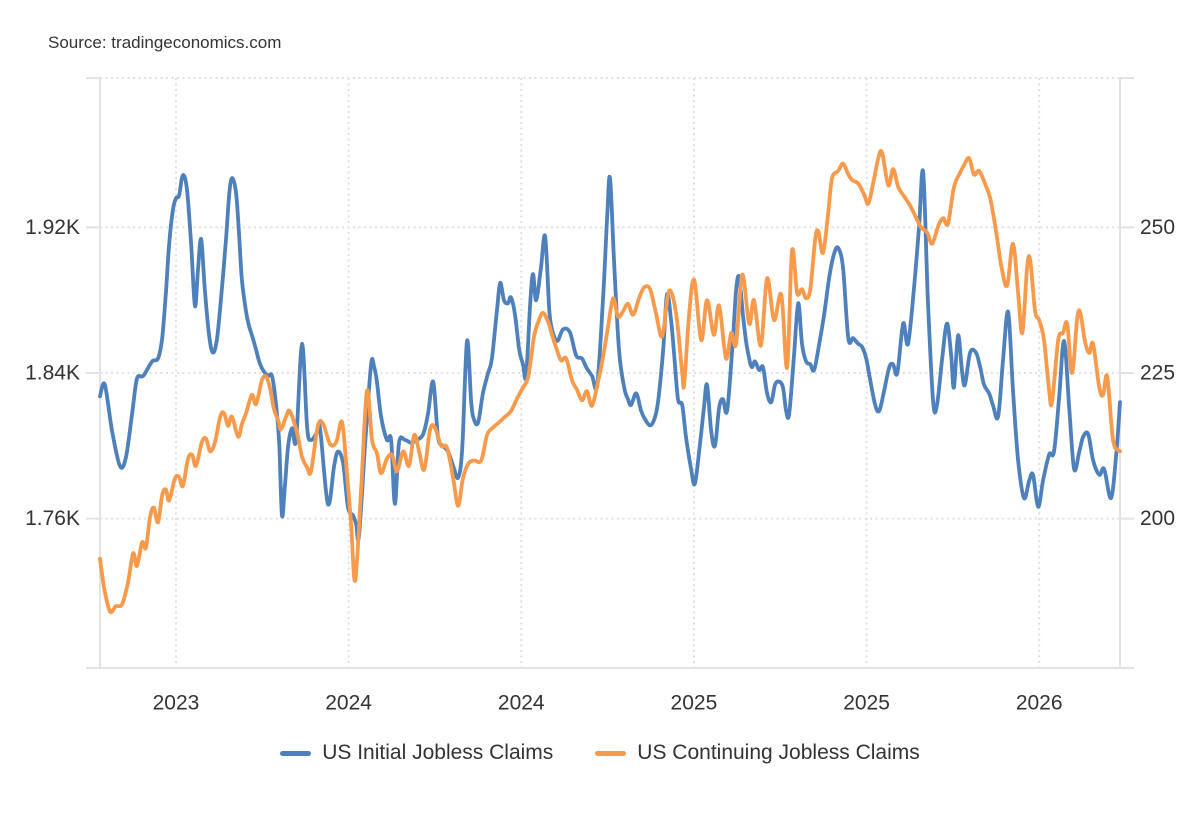 The height and width of the screenshot is (820, 1200). I want to click on y-axis-tick-label-left: 1.76K, so click(52, 518).